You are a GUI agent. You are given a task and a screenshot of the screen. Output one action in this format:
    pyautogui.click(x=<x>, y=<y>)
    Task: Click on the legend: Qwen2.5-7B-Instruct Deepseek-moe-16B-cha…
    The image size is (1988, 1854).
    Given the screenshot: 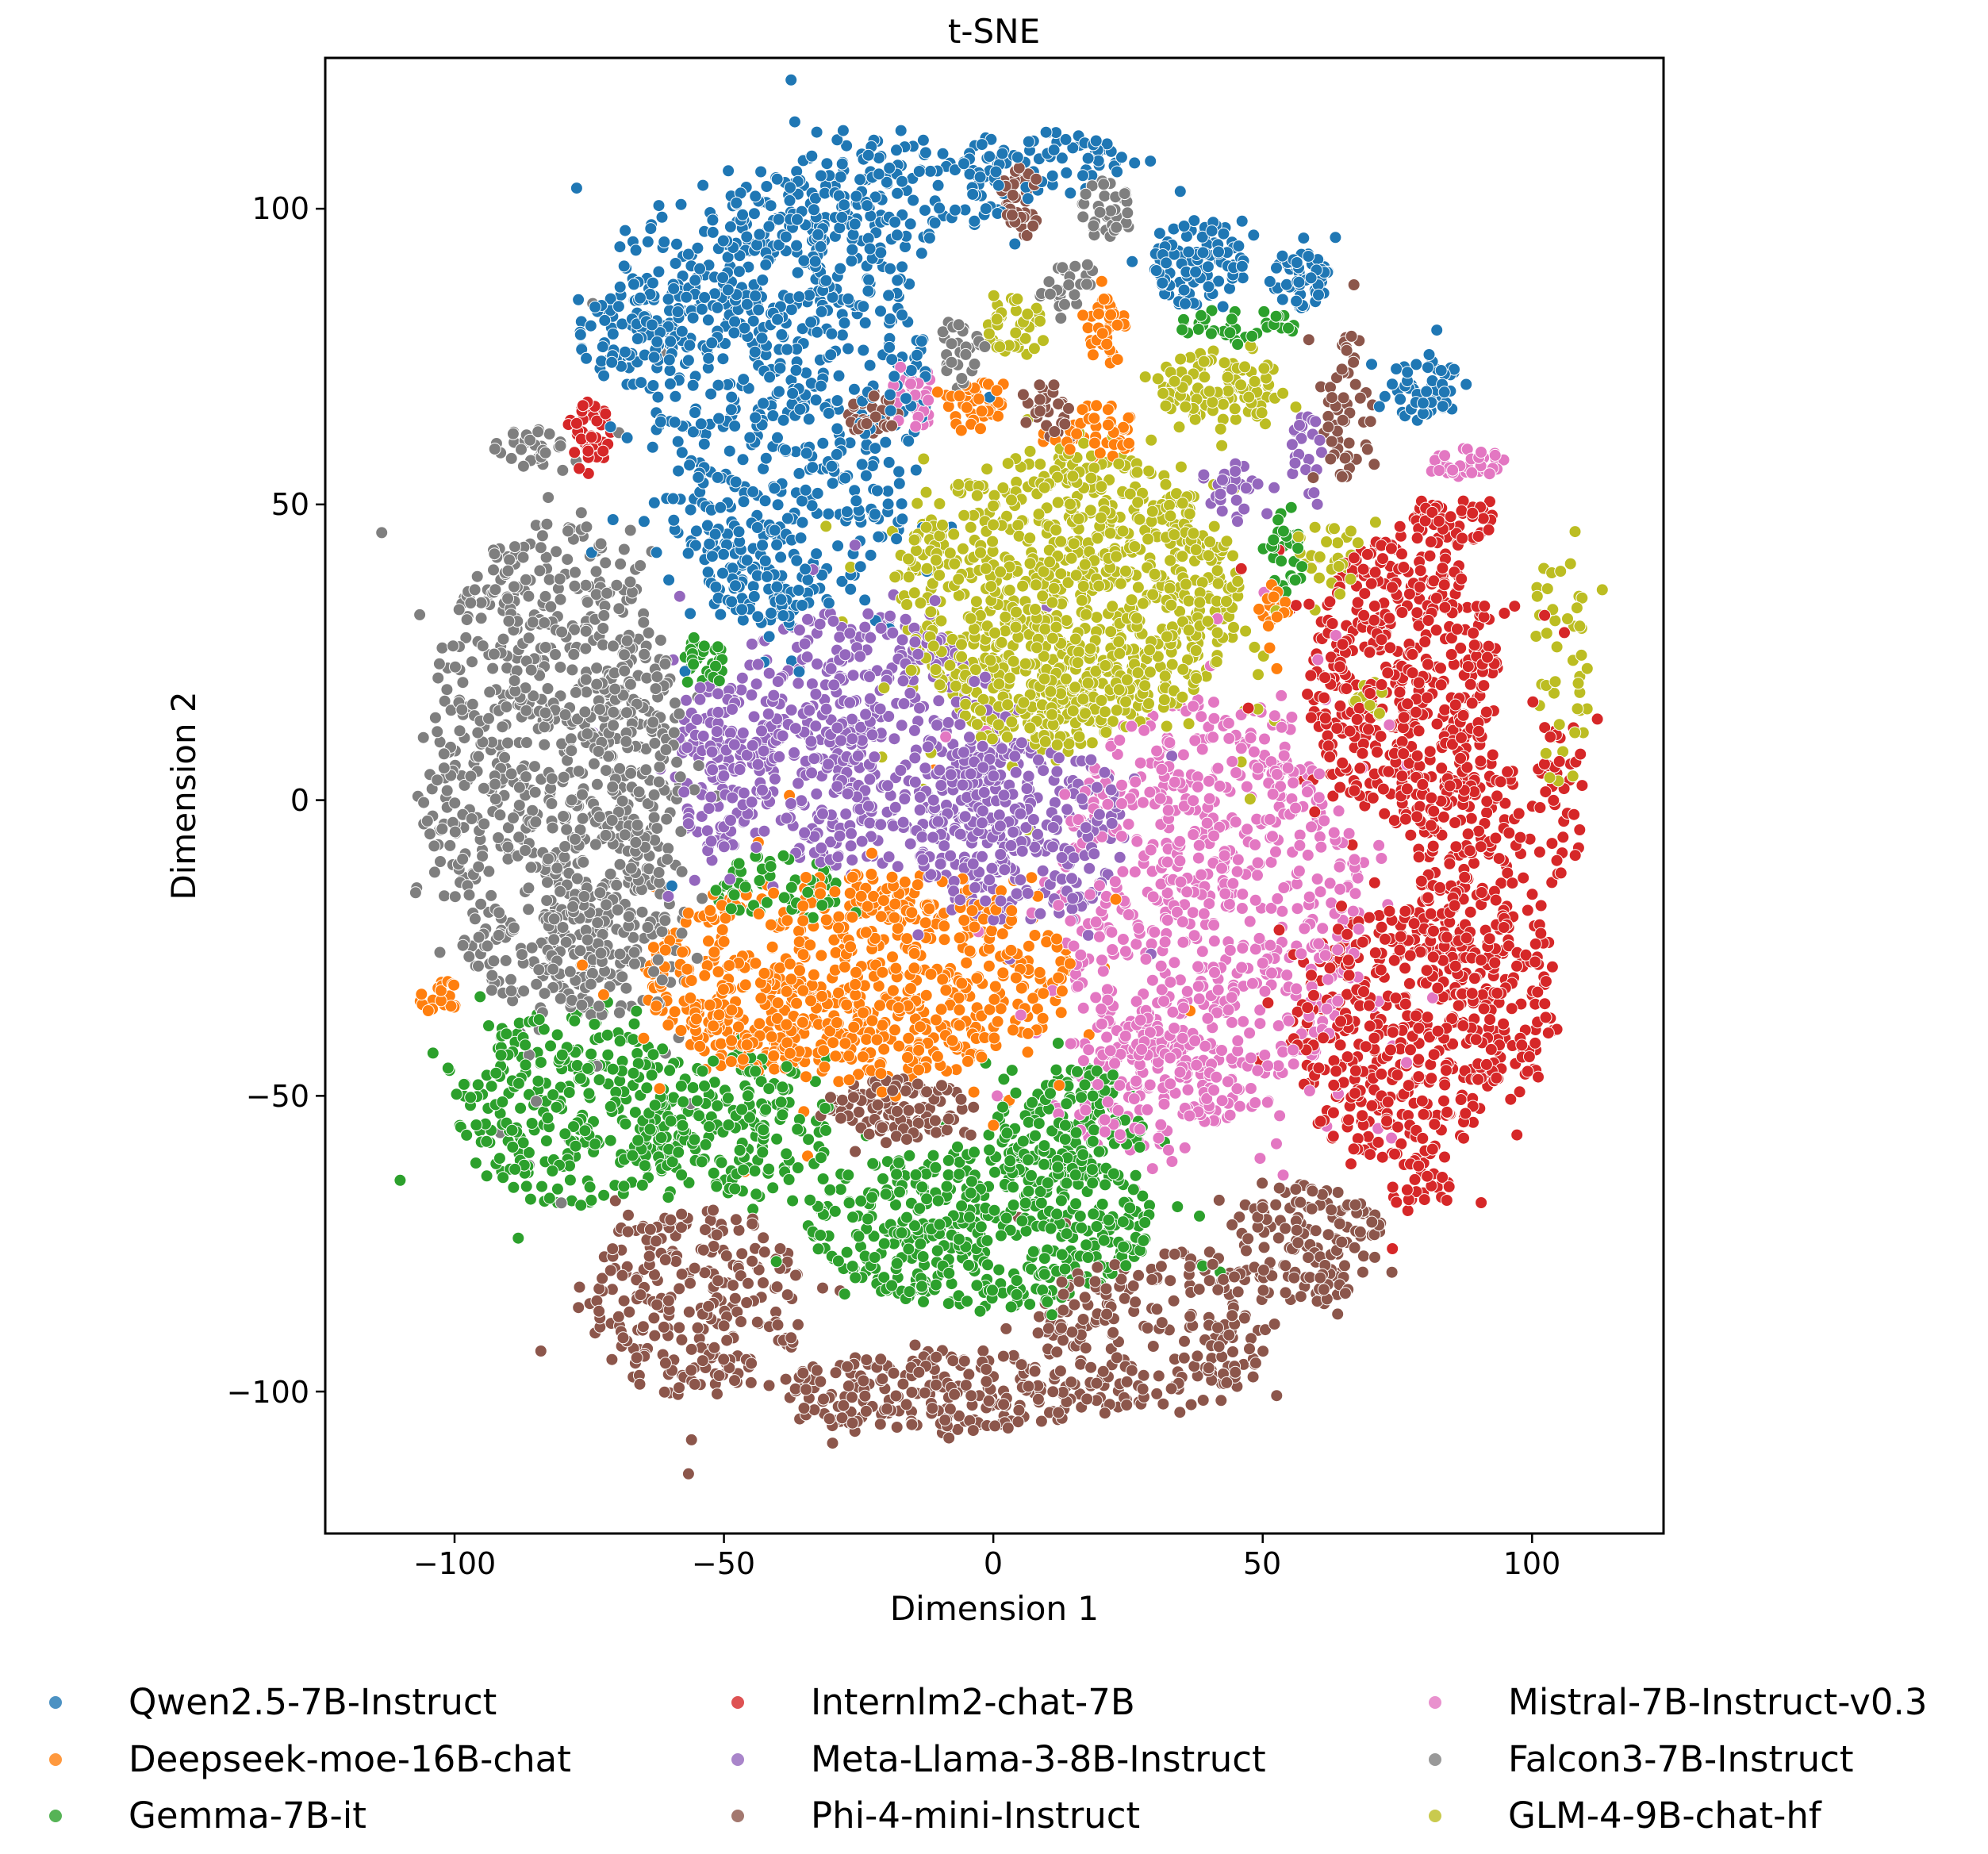 What is the action you would take?
    pyautogui.click(x=994, y=1760)
    